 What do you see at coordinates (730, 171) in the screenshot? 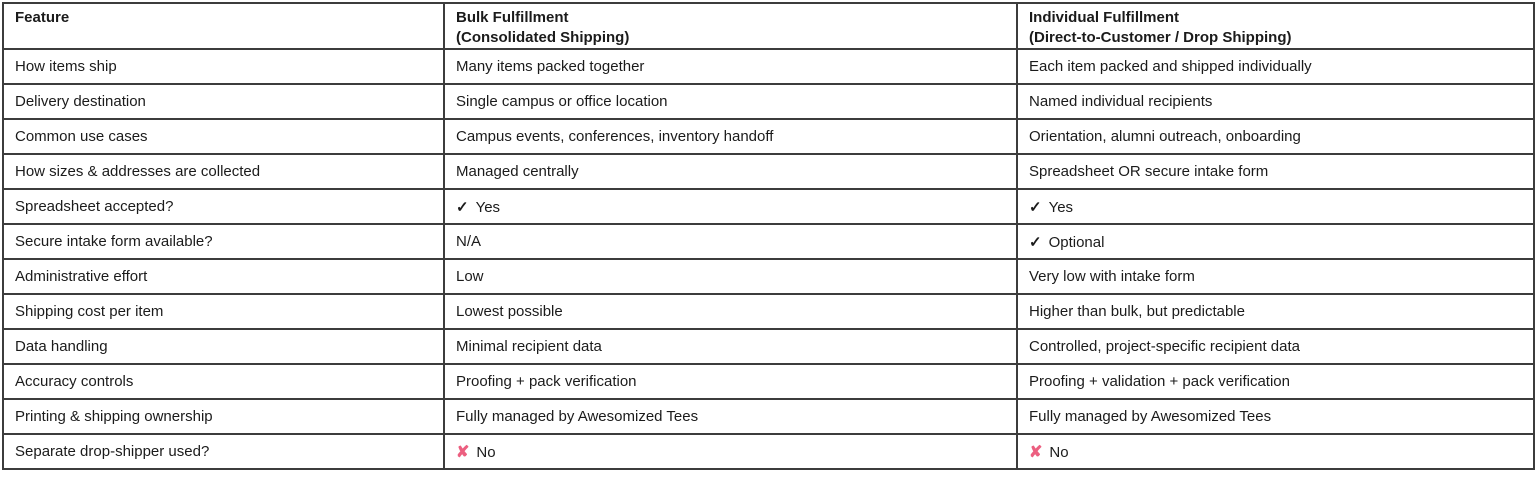
I see `bulk-cell: Managed centrally` at bounding box center [730, 171].